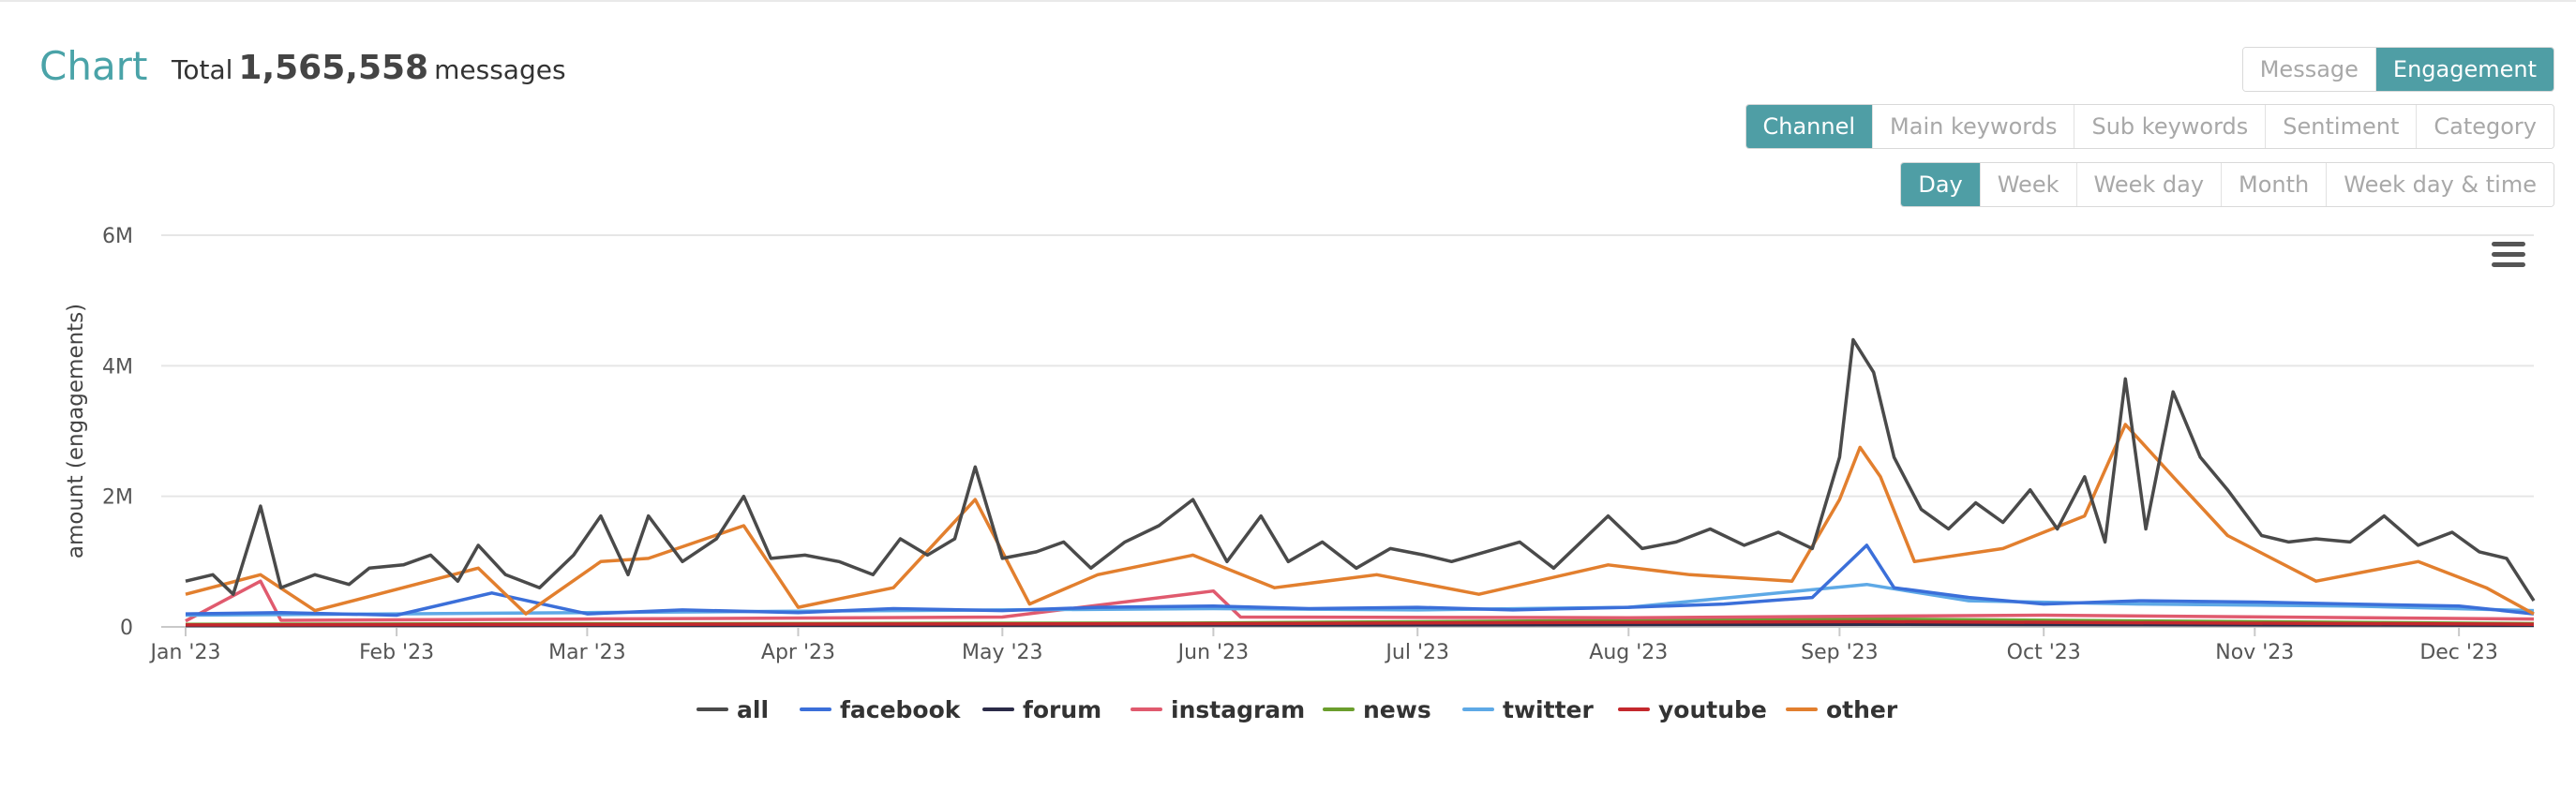 This screenshot has width=2576, height=804. I want to click on sub-keywords-button: Sub keywords, so click(2170, 127).